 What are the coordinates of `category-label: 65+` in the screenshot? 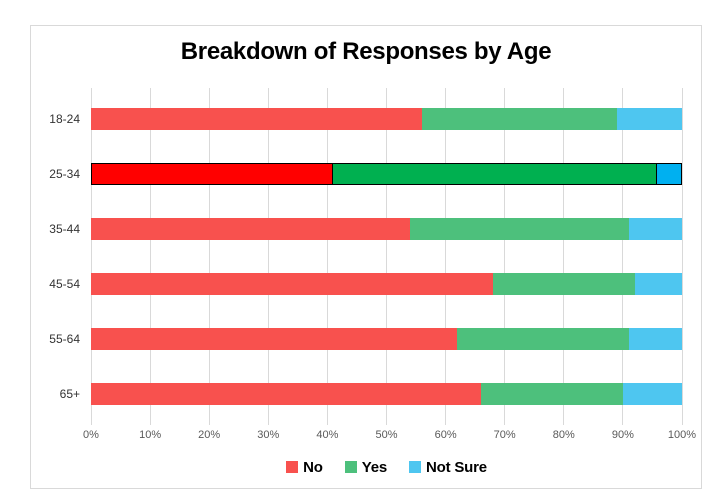 It's located at (69, 394).